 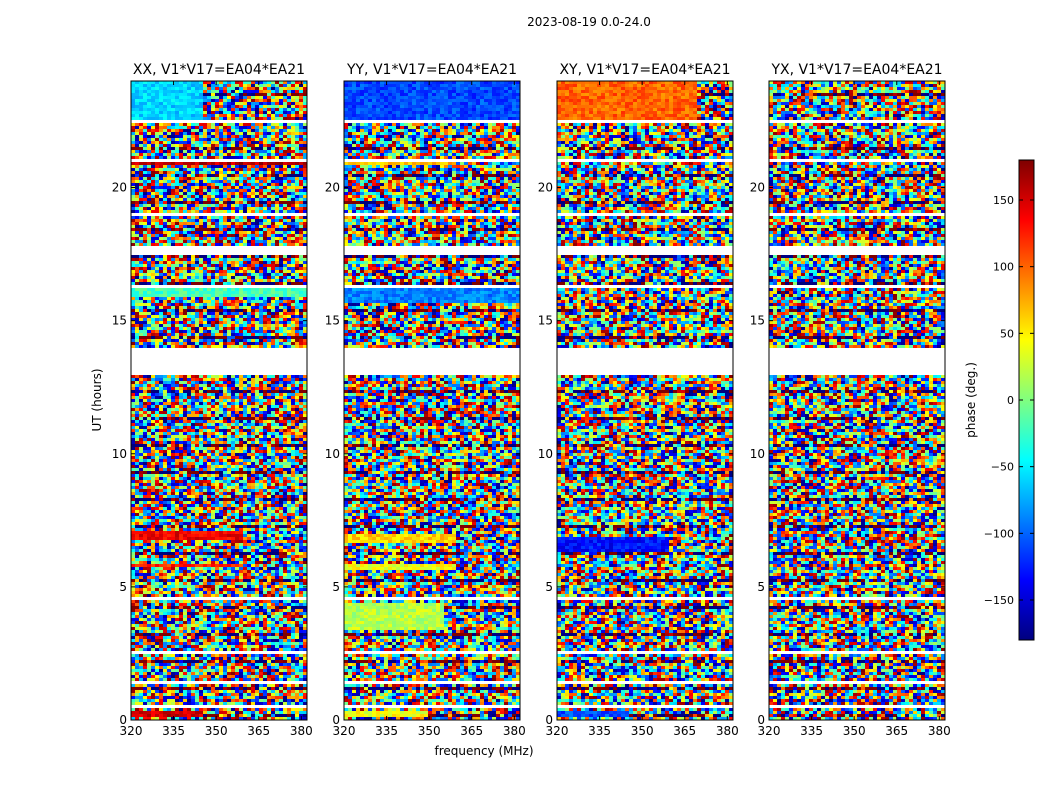 What do you see at coordinates (971, 400) in the screenshot?
I see `colorbar-label: phase (deg.)` at bounding box center [971, 400].